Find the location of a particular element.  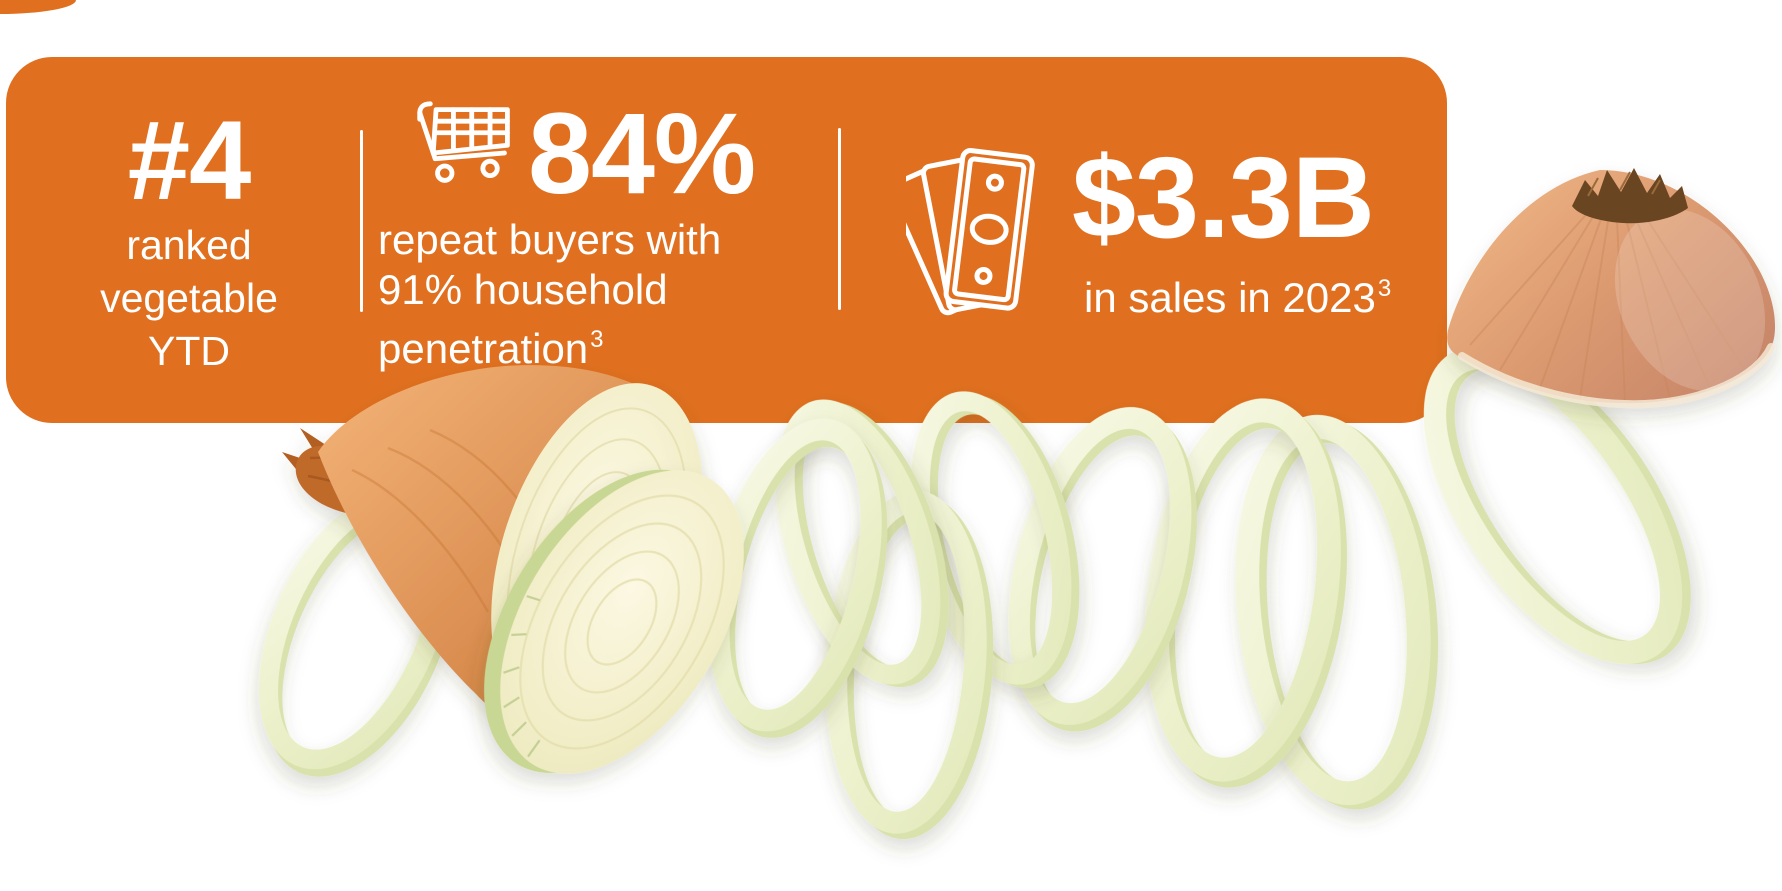

rank-desc-line-3: YTD is located at coordinates (189, 351).